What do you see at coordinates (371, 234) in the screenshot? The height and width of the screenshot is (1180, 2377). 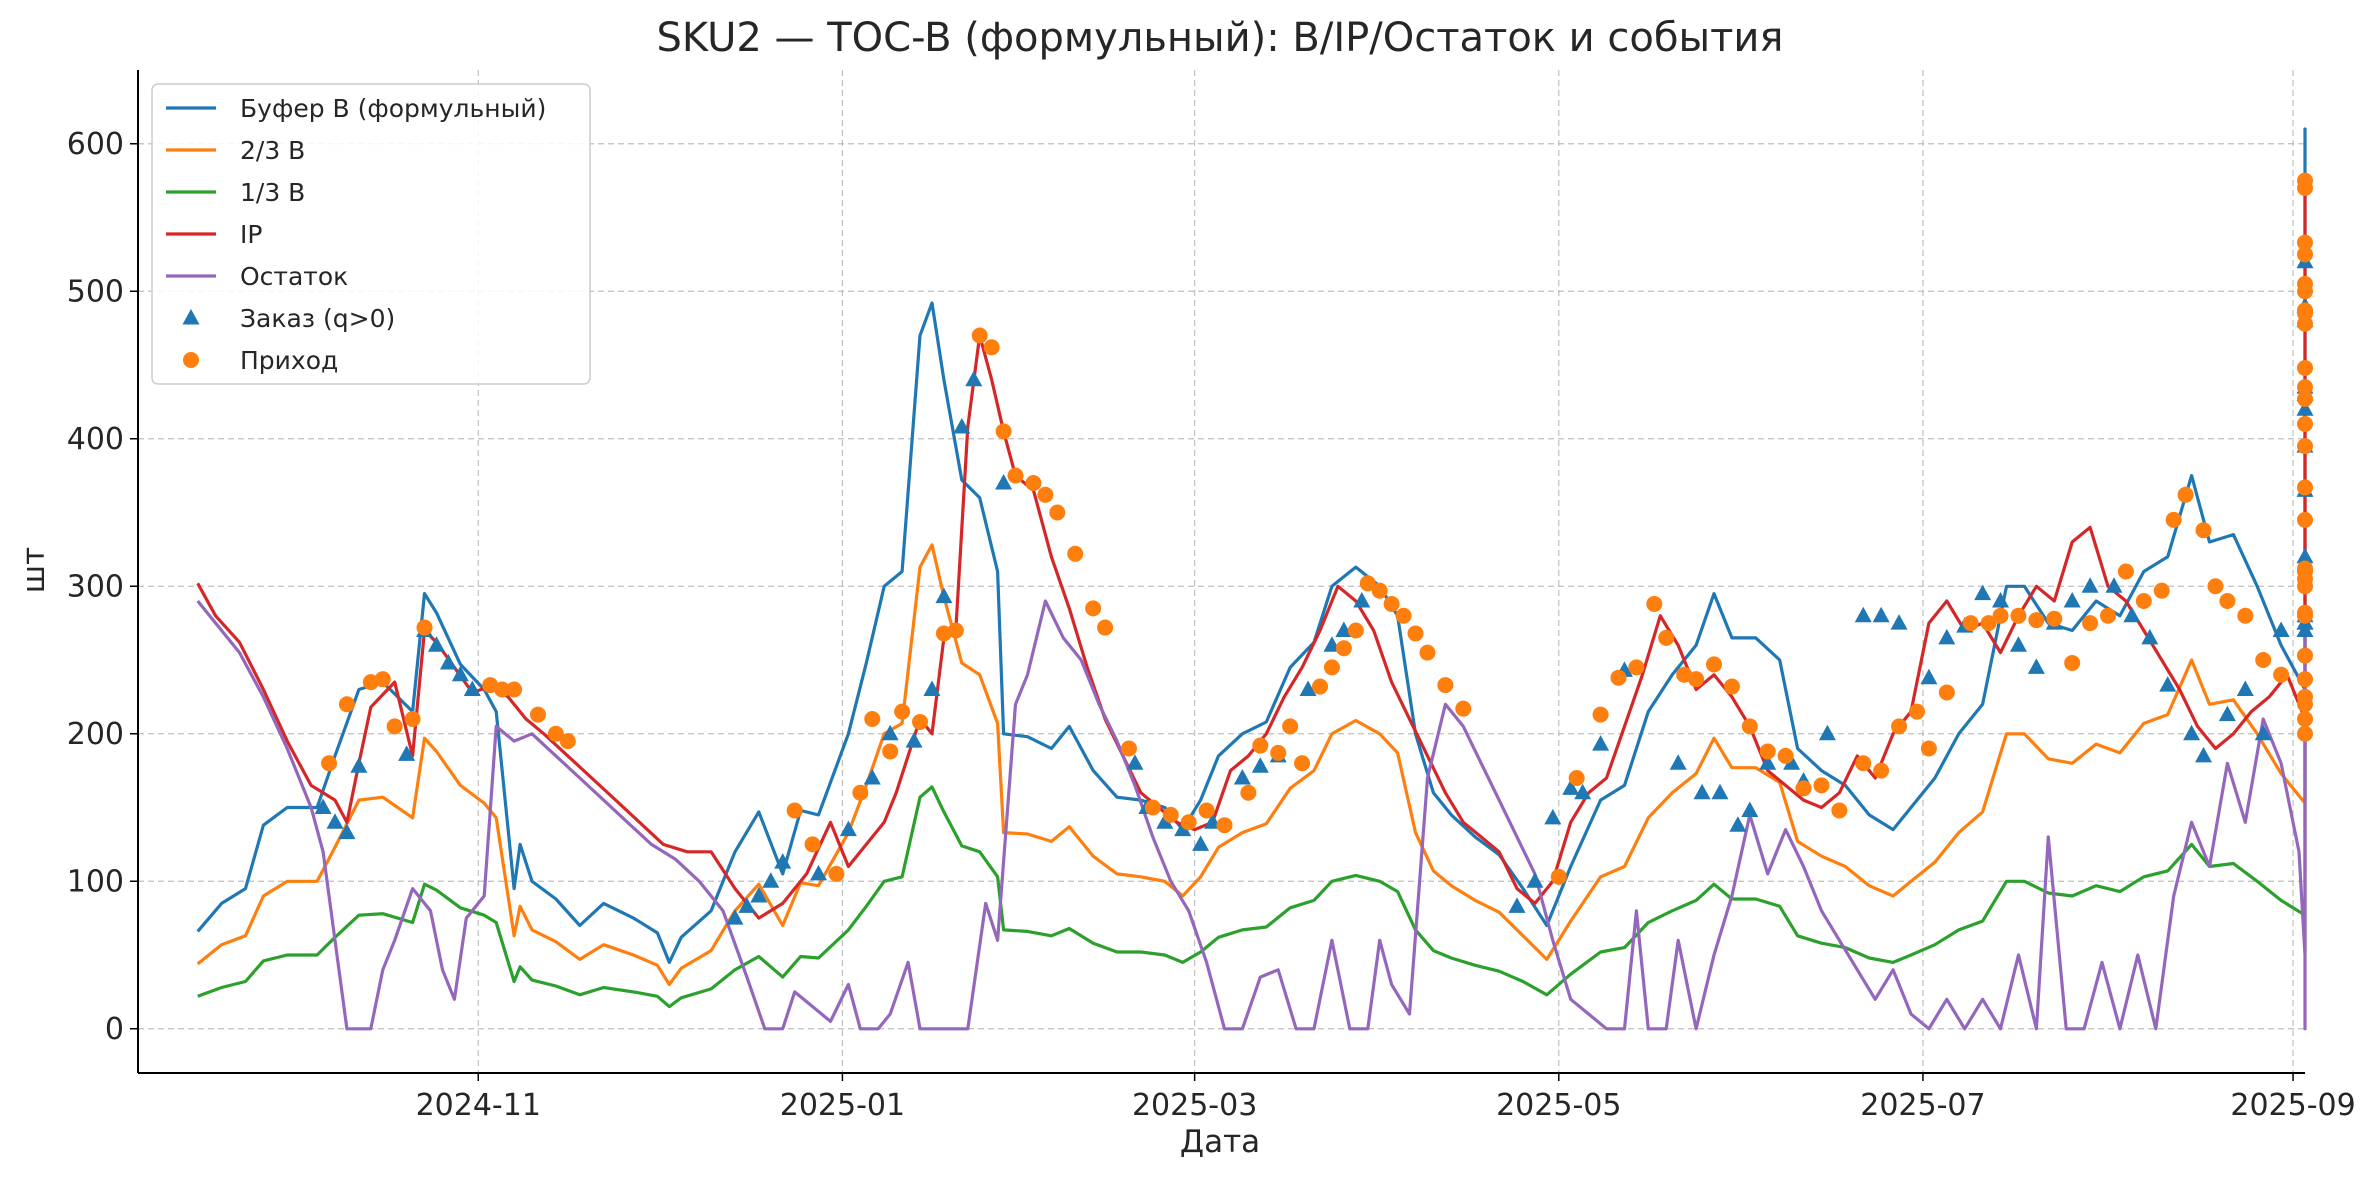 I see `legend-box` at bounding box center [371, 234].